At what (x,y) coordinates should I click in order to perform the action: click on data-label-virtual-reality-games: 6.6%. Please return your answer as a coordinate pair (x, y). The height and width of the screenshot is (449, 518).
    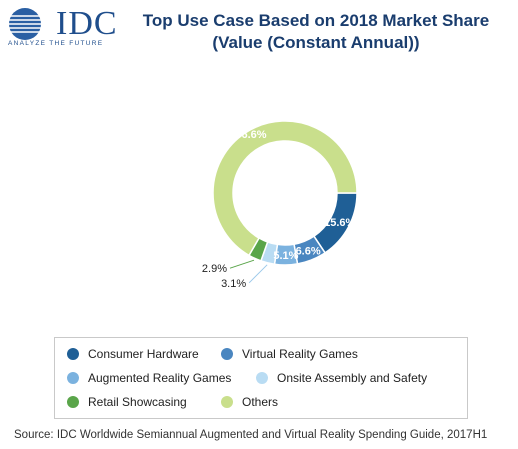
    Looking at the image, I should click on (308, 252).